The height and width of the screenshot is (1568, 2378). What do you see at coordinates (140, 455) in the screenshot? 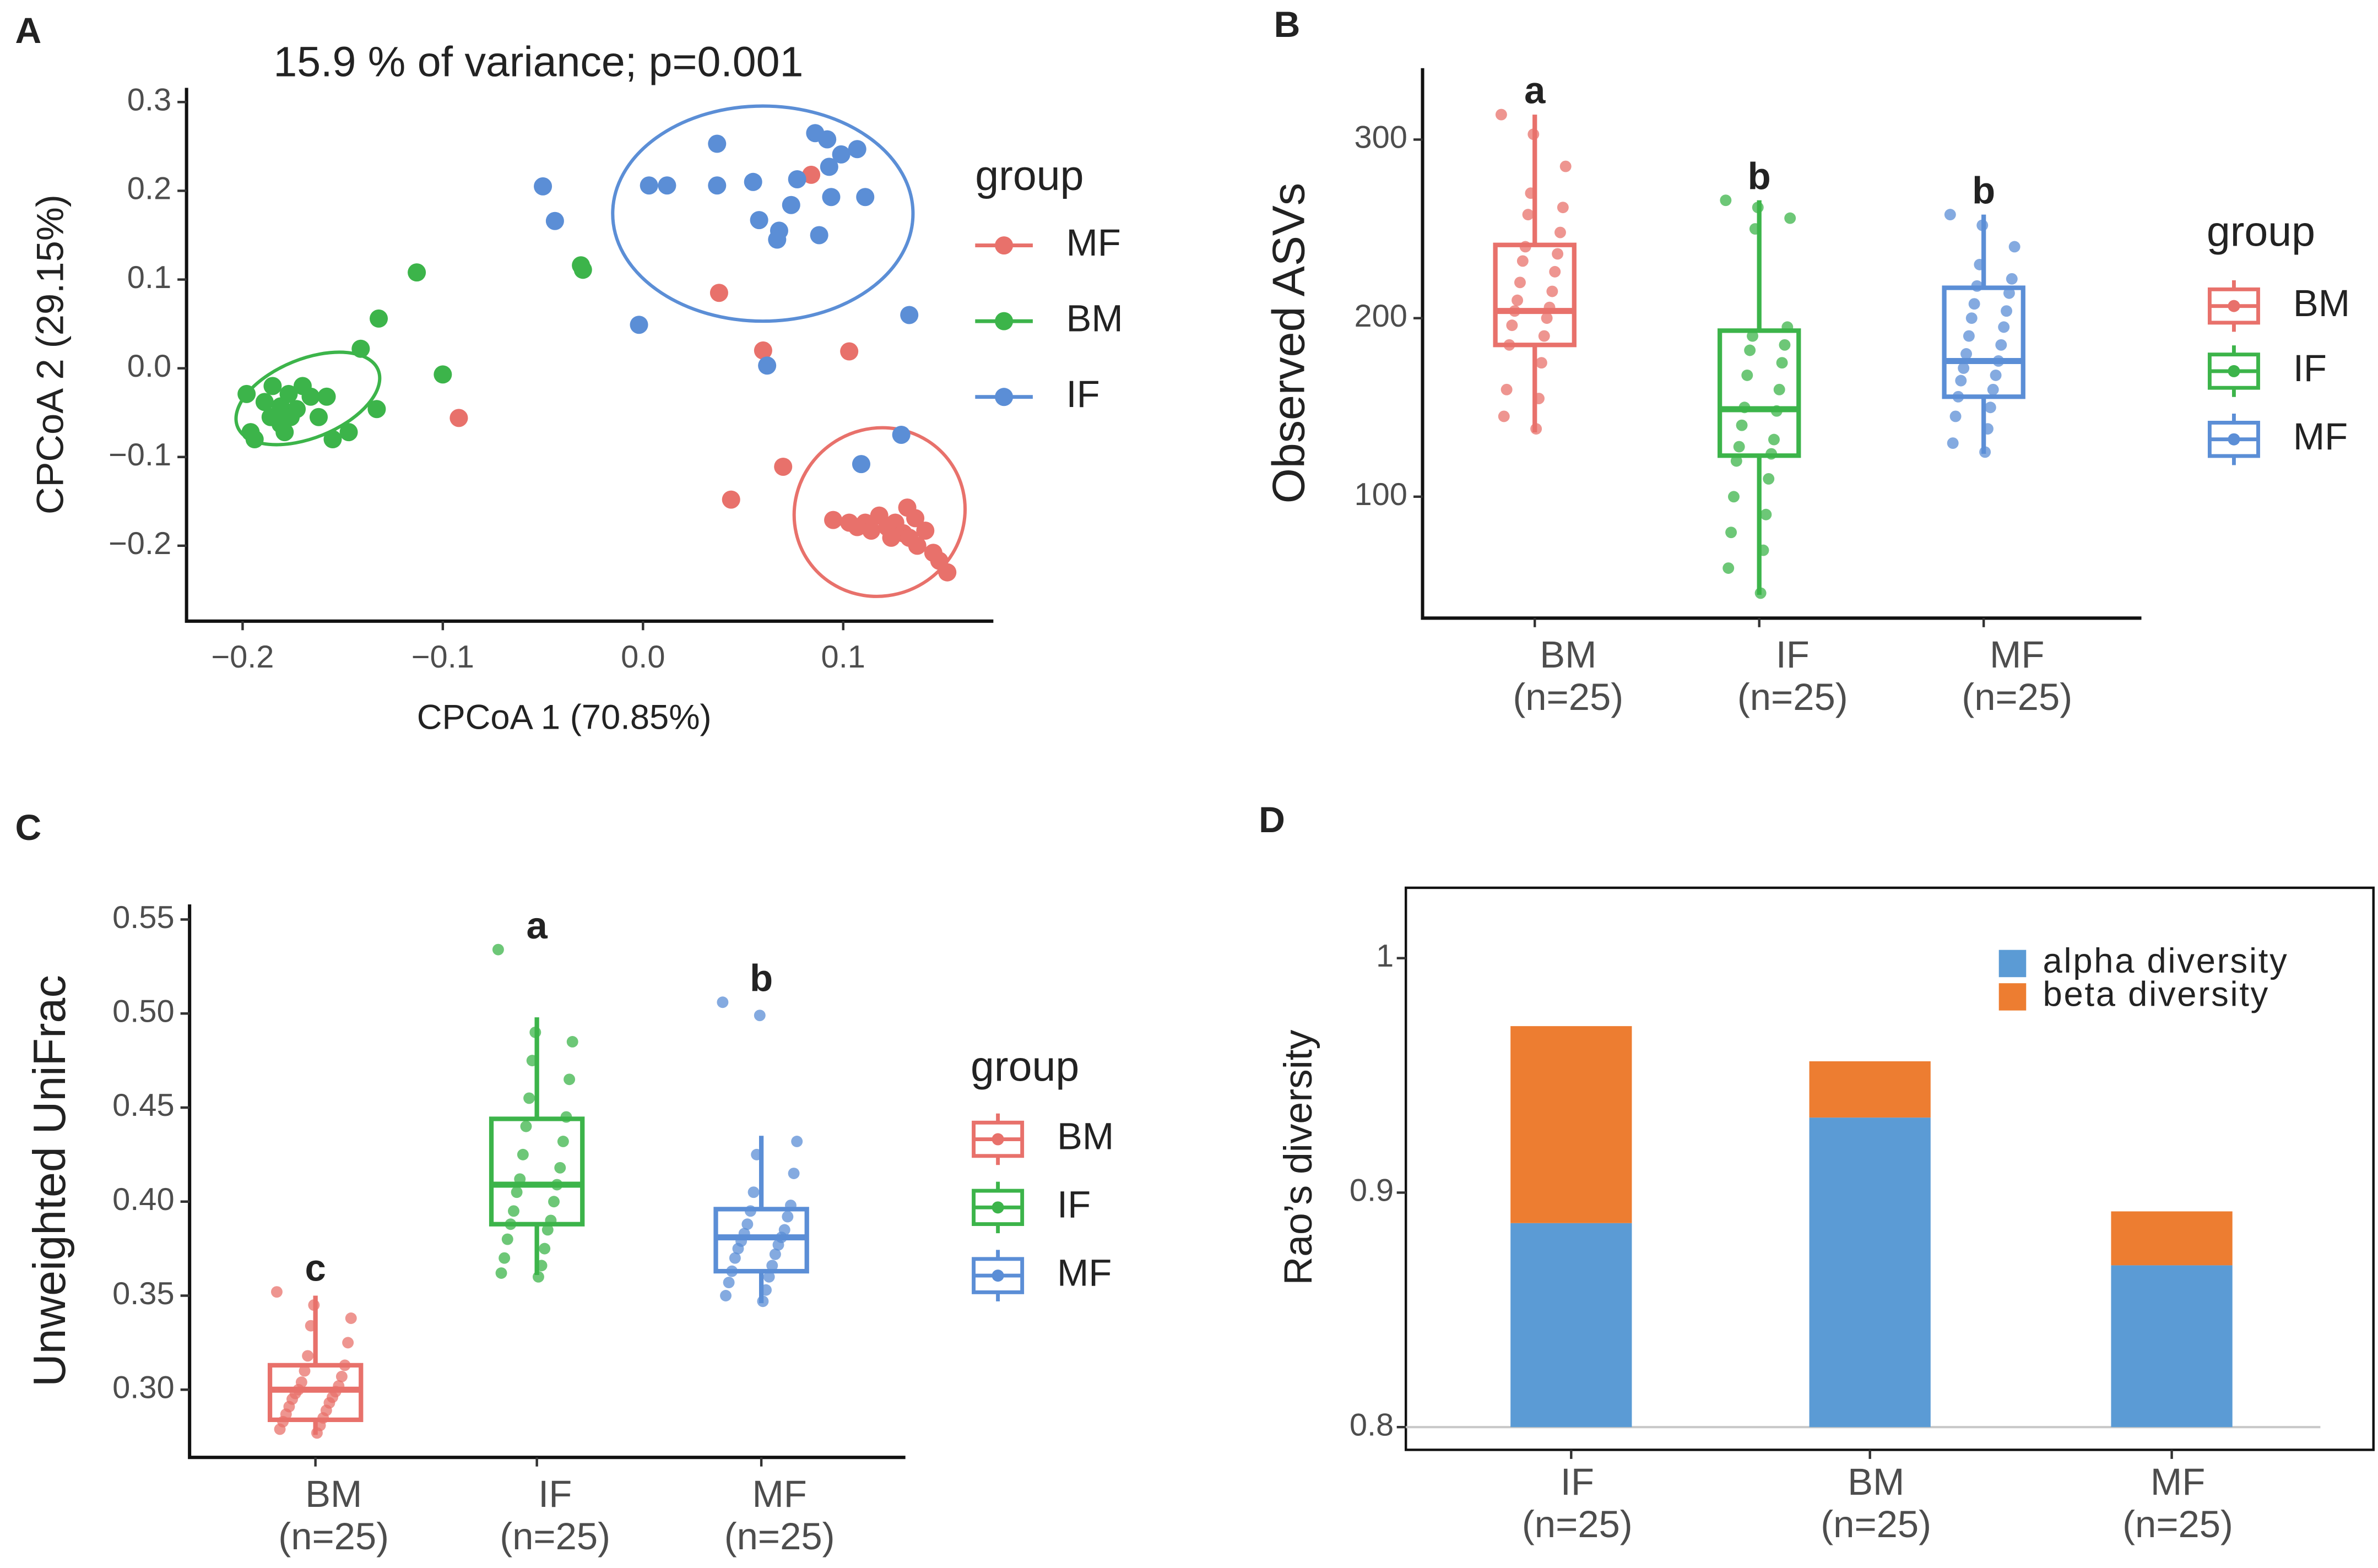
I see `y-tick-label: −0.1` at bounding box center [140, 455].